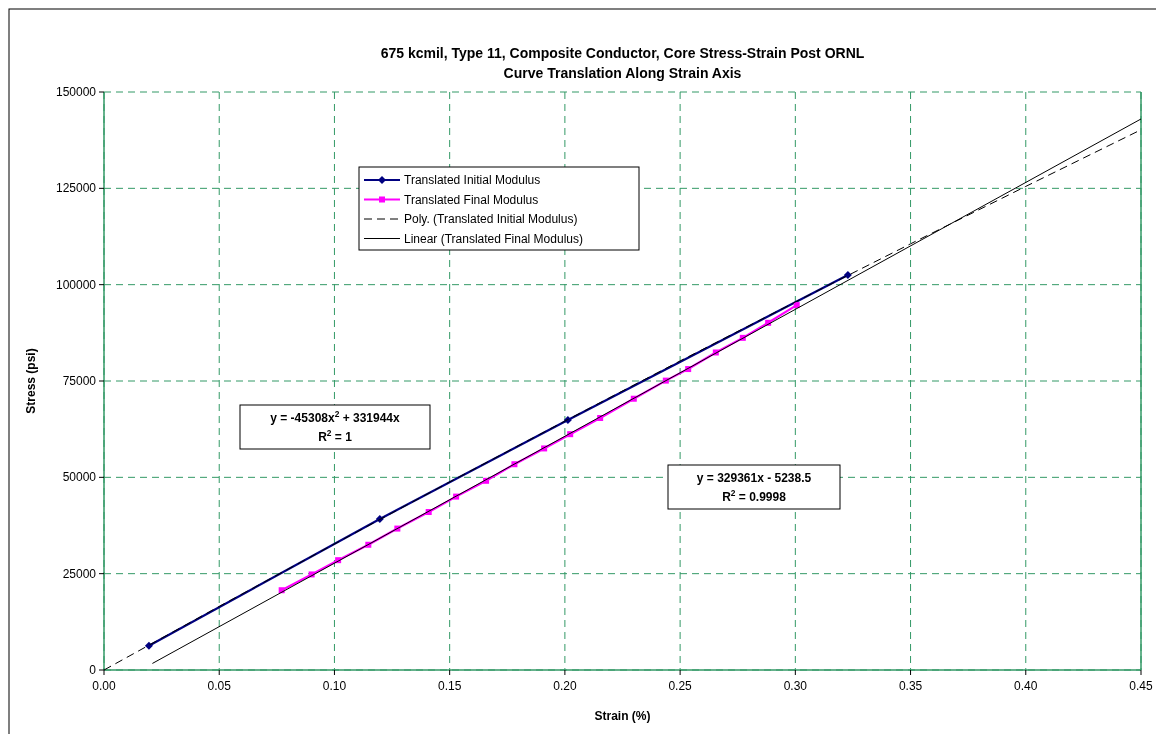 This screenshot has width=1156, height=734. I want to click on x-tick-label: 0.05, so click(219, 686).